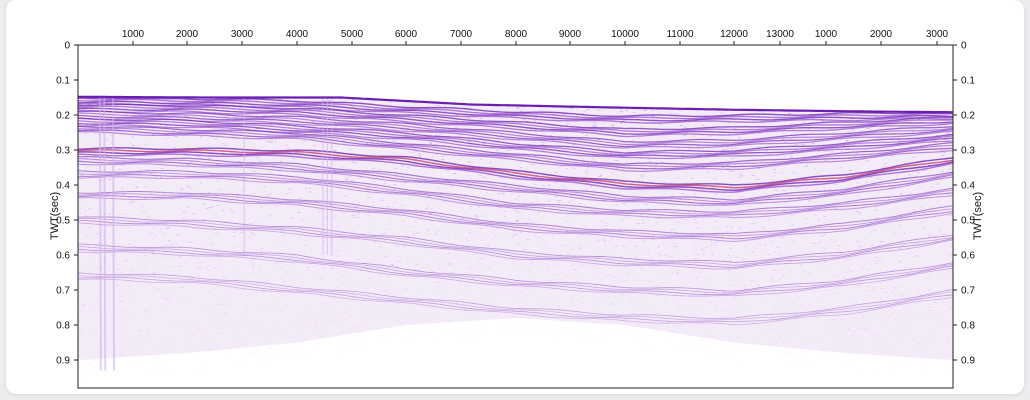 The image size is (1030, 400). What do you see at coordinates (968, 326) in the screenshot?
I see `y-tick-label-right: 0.8` at bounding box center [968, 326].